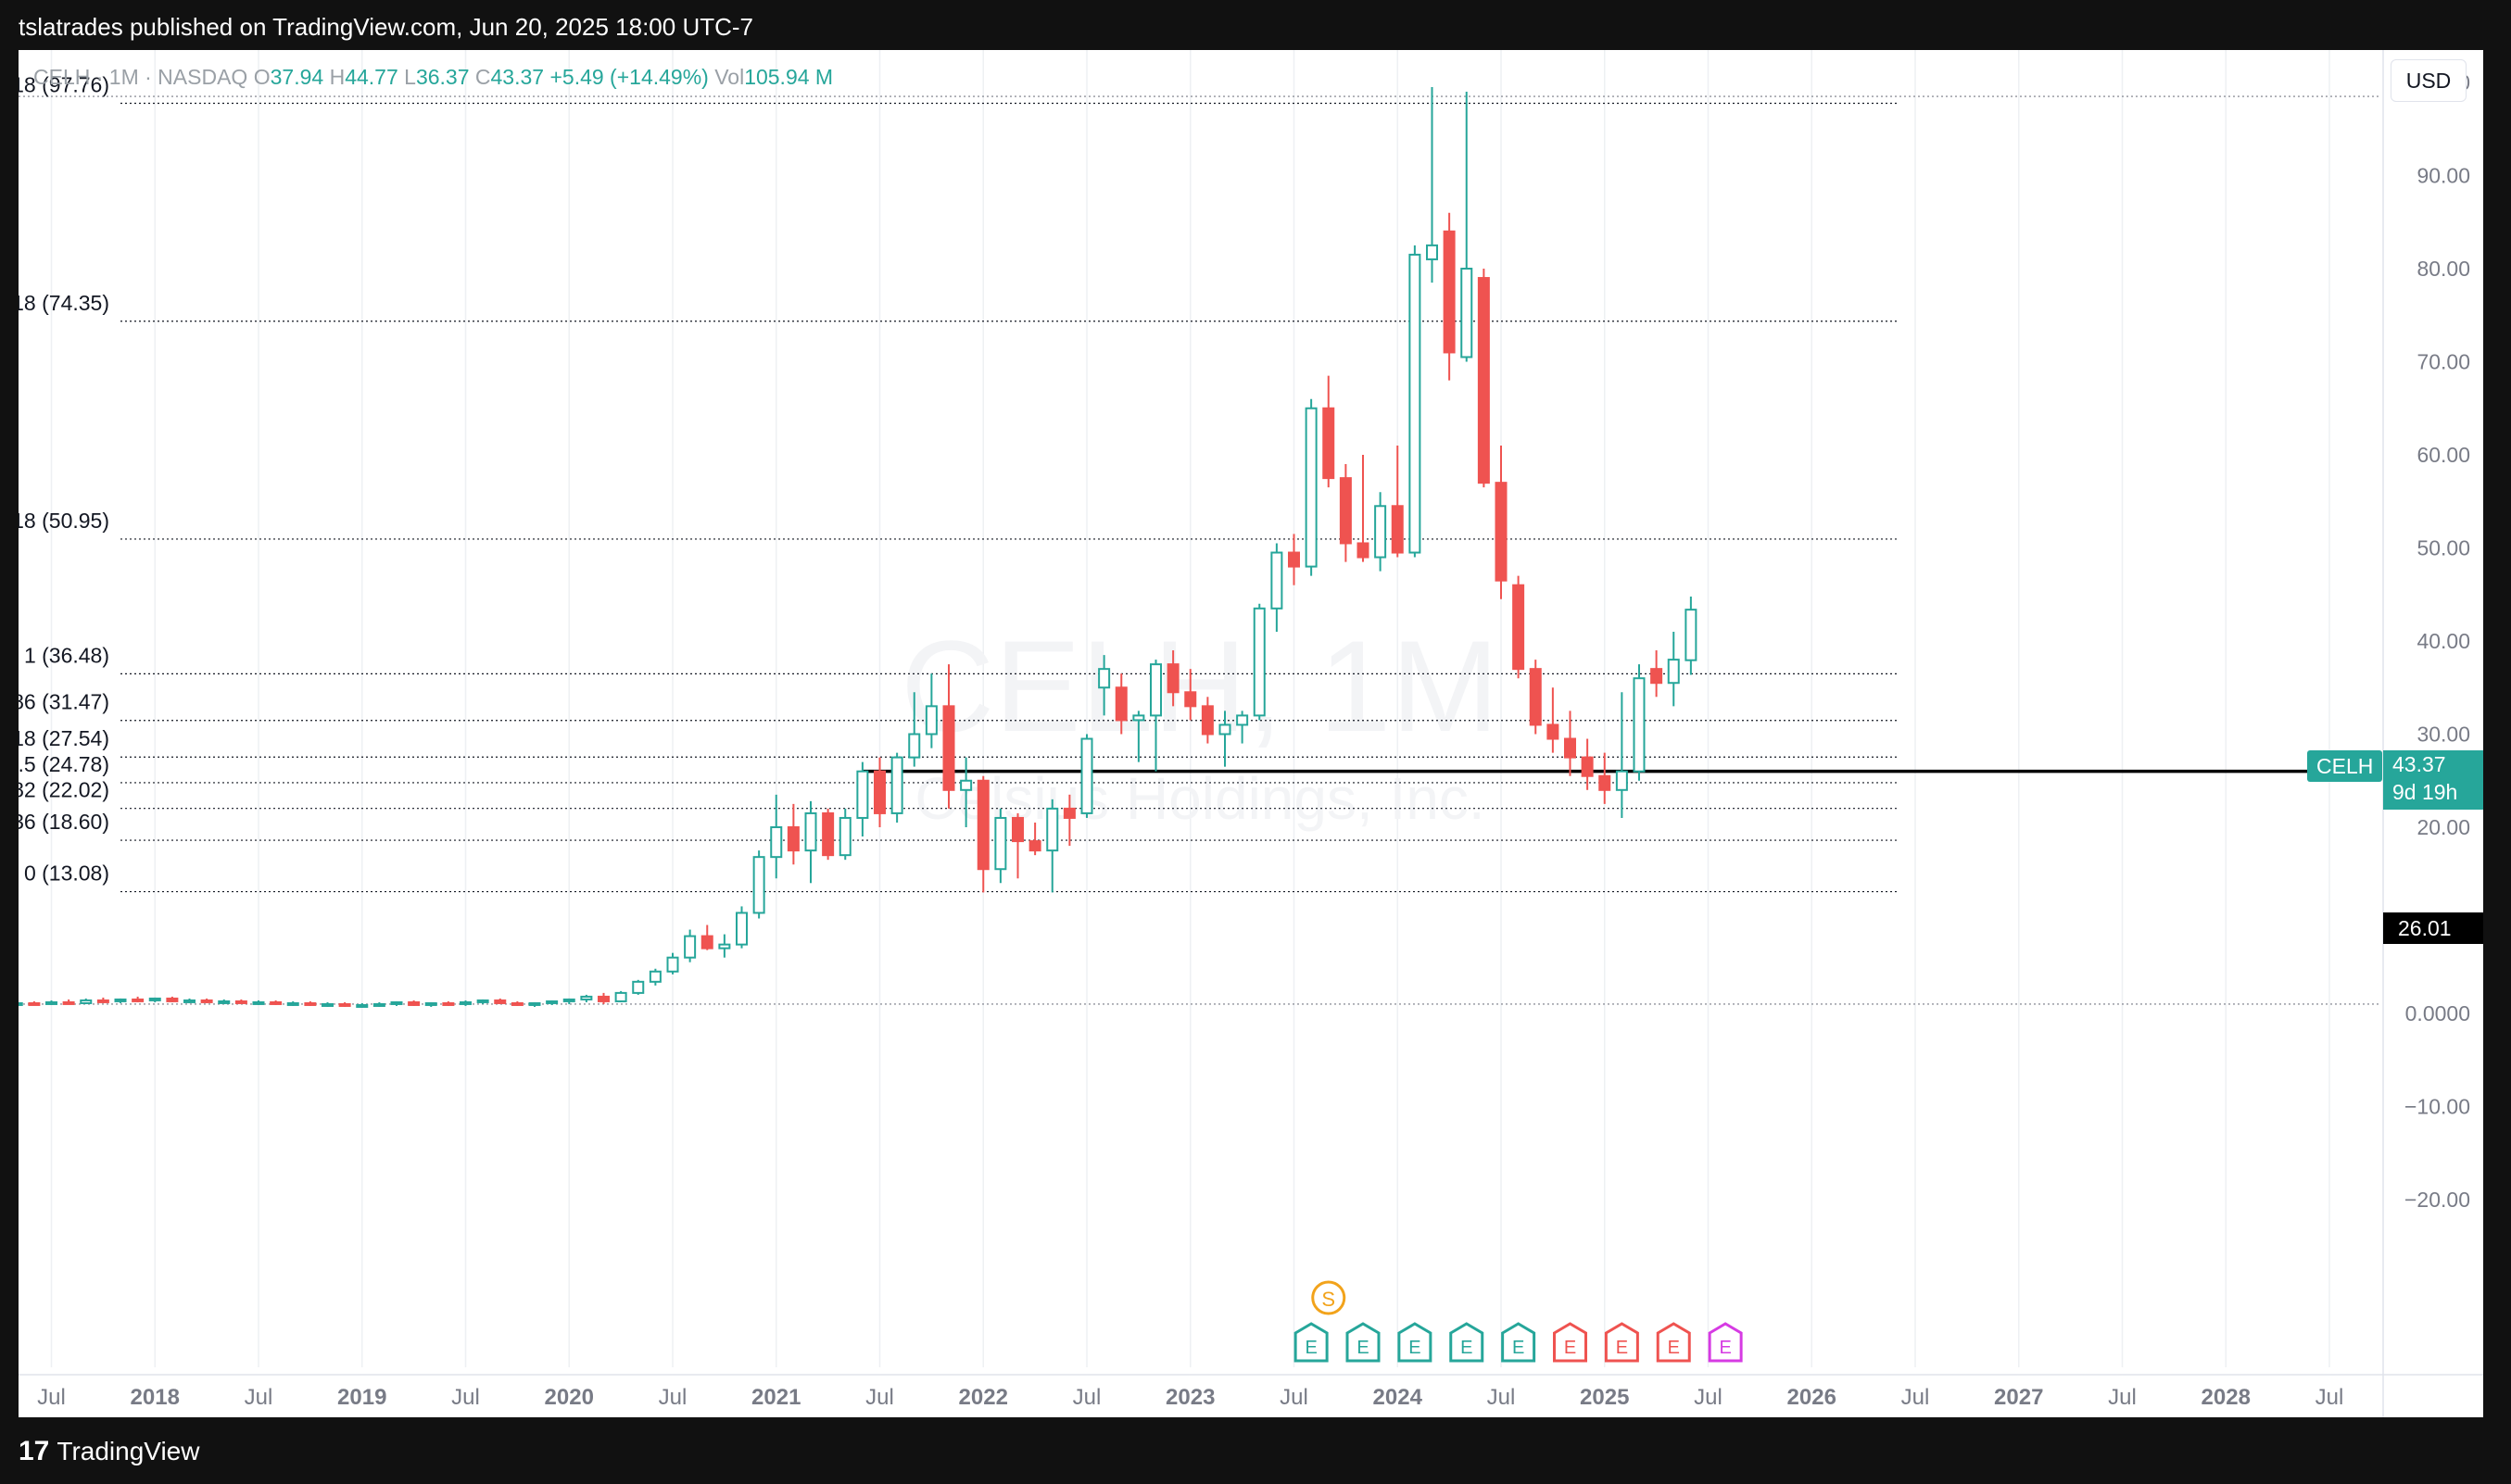  I want to click on legend-symbol: CELH · 1M · NASDAQ, so click(141, 77).